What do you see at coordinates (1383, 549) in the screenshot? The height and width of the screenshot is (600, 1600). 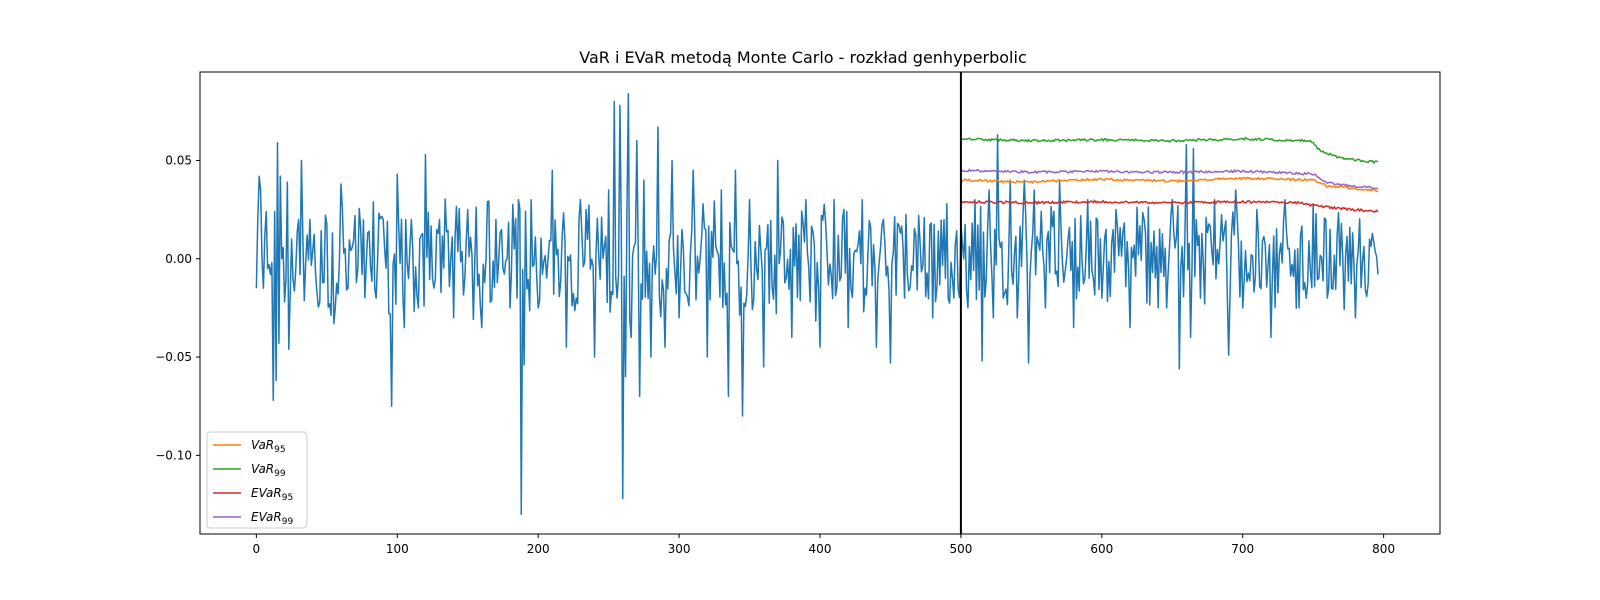 I see `x-tick-label: 800` at bounding box center [1383, 549].